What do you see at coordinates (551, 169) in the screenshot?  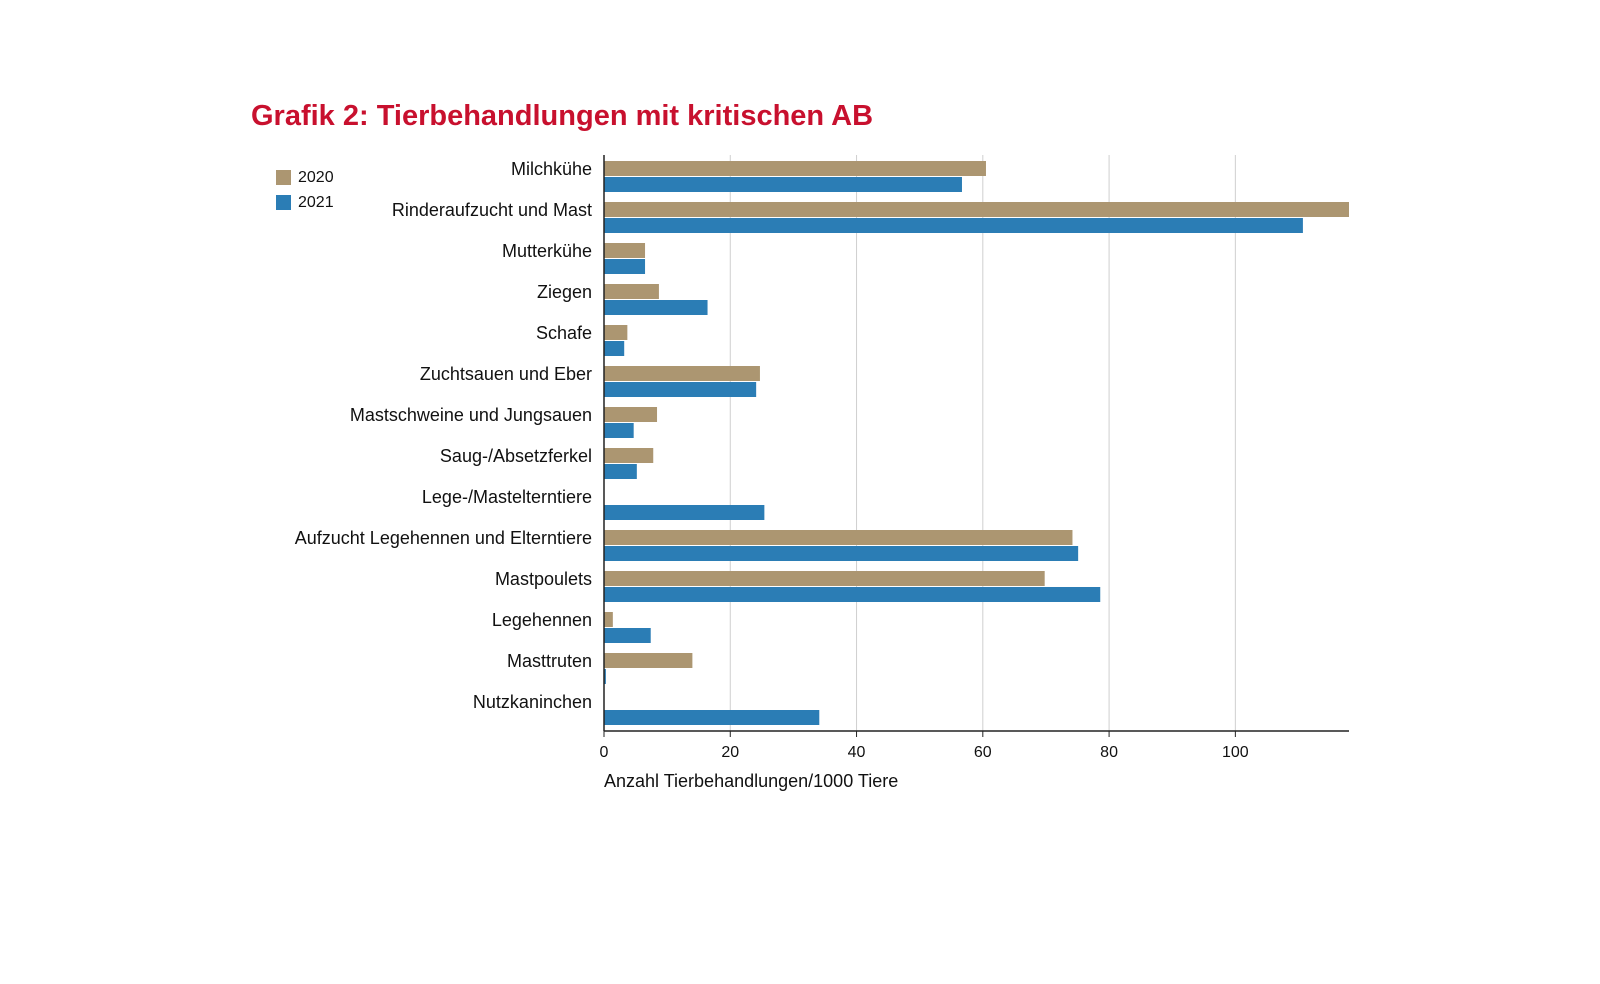 I see `category-label-0: Milchkühe` at bounding box center [551, 169].